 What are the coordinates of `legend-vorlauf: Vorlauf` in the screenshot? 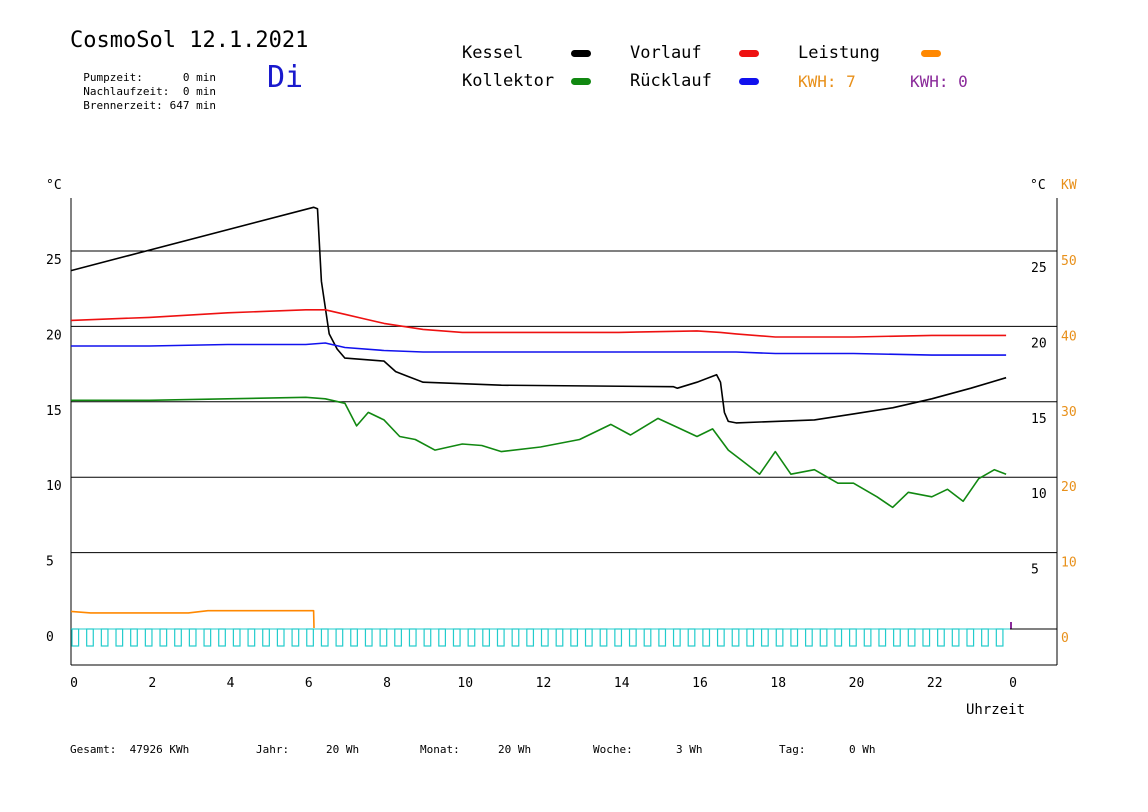 It's located at (666, 53).